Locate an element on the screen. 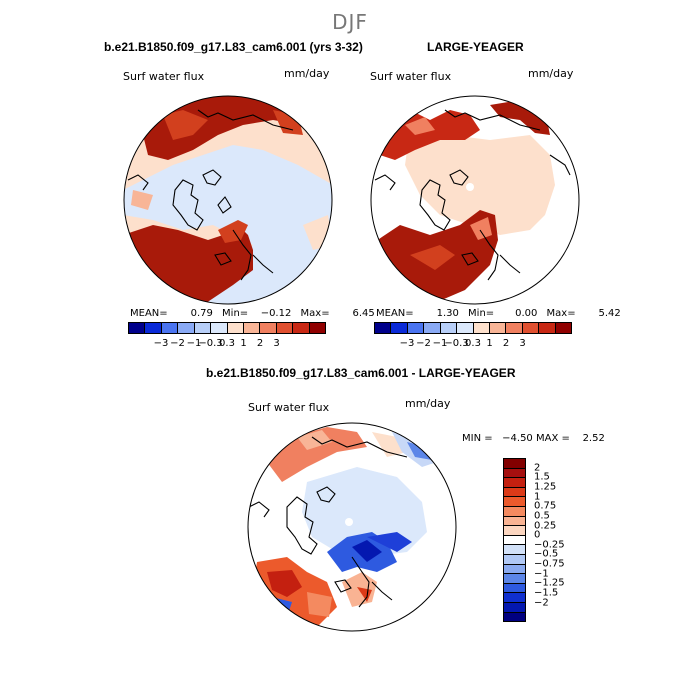 The image size is (700, 700). diff-colorbar is located at coordinates (514, 540).